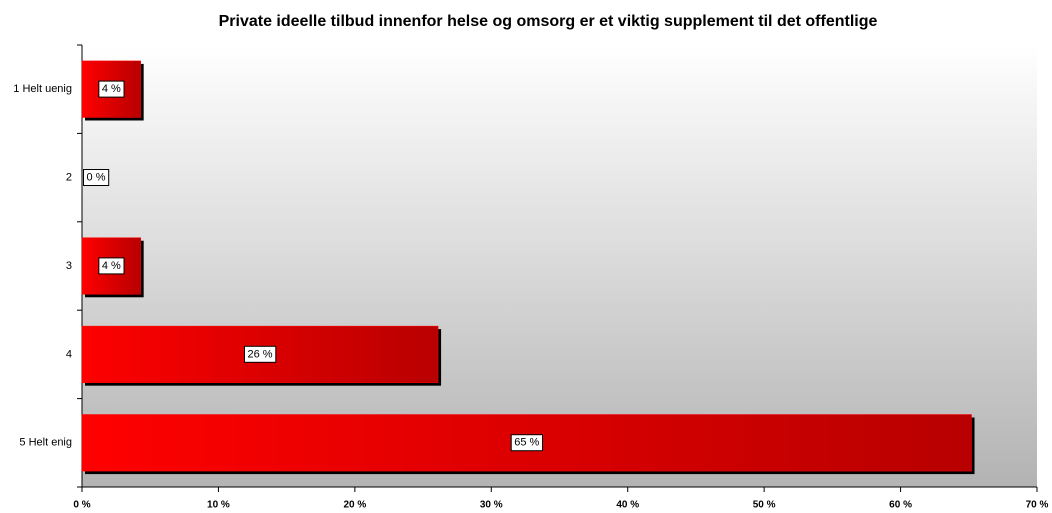 This screenshot has height=513, width=1052. I want to click on x-tick-label: 40 %, so click(627, 505).